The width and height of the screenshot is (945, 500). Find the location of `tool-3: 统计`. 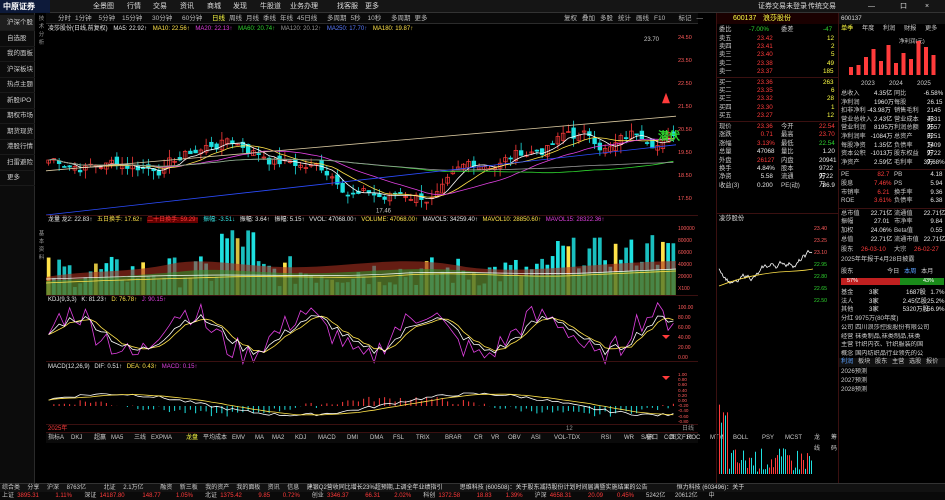

tool-3: 统计 is located at coordinates (624, 18).